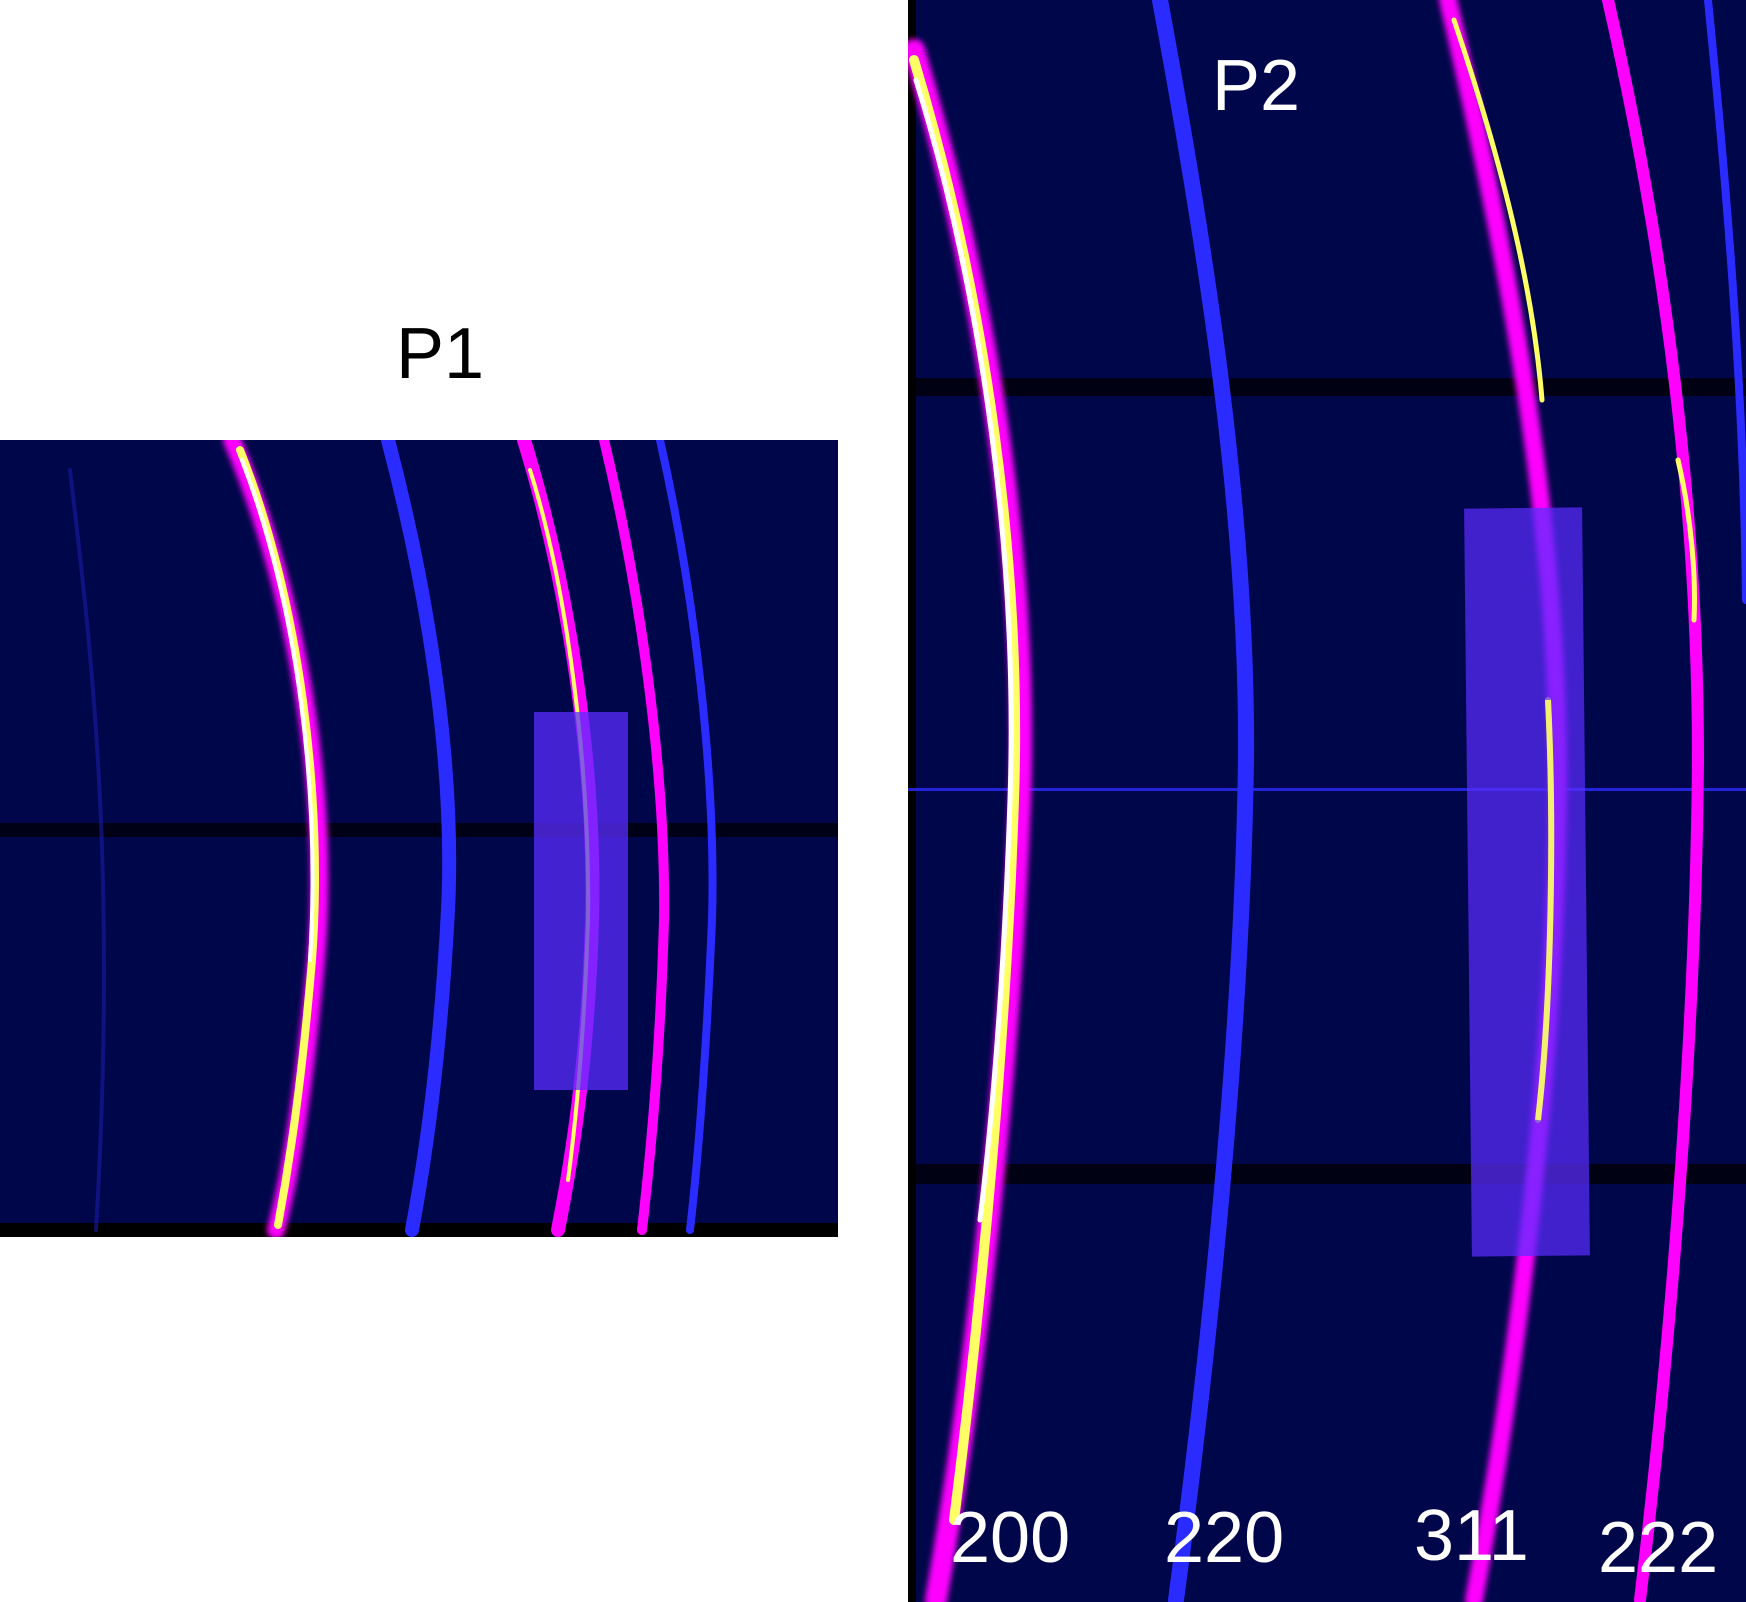  Describe the element at coordinates (1327, 387) in the screenshot. I see `p2-beam-shadow-top` at that location.